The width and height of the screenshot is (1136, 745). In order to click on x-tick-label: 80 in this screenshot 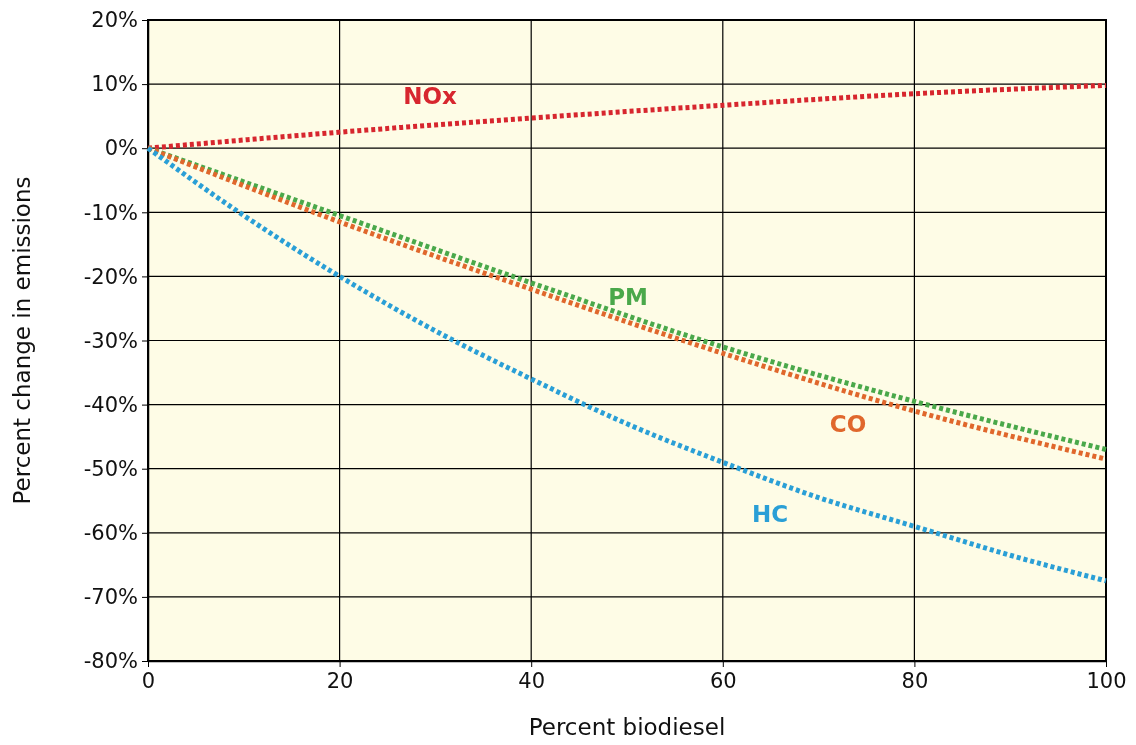, I will do `click(915, 680)`.